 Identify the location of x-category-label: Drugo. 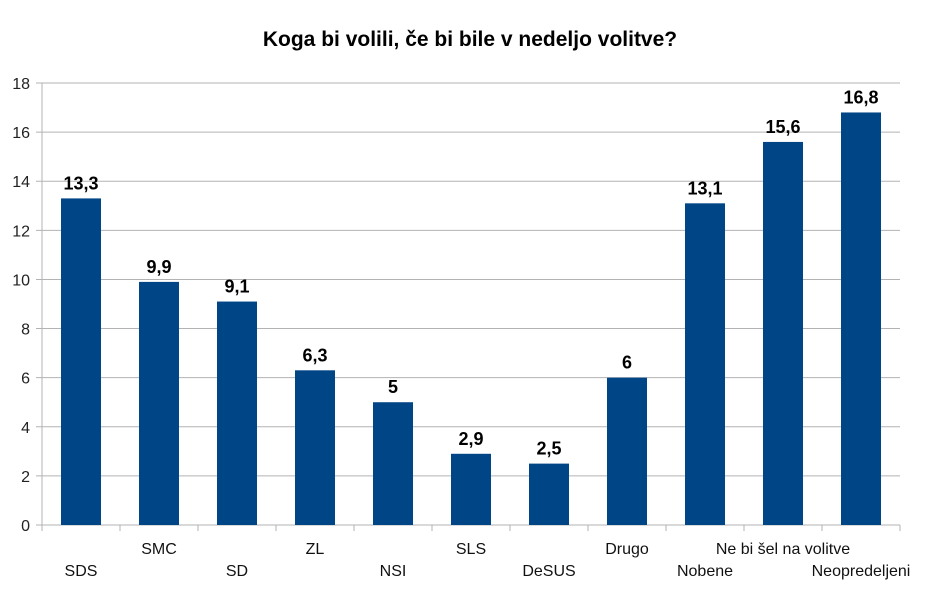
(627, 549).